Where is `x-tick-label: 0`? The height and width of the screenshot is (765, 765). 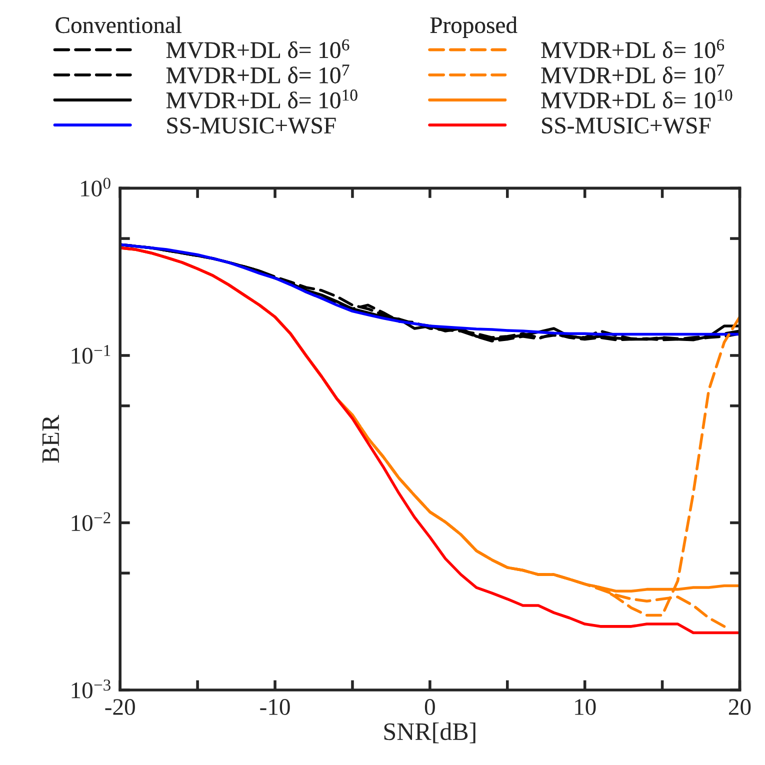
x-tick-label: 0 is located at coordinates (429, 707).